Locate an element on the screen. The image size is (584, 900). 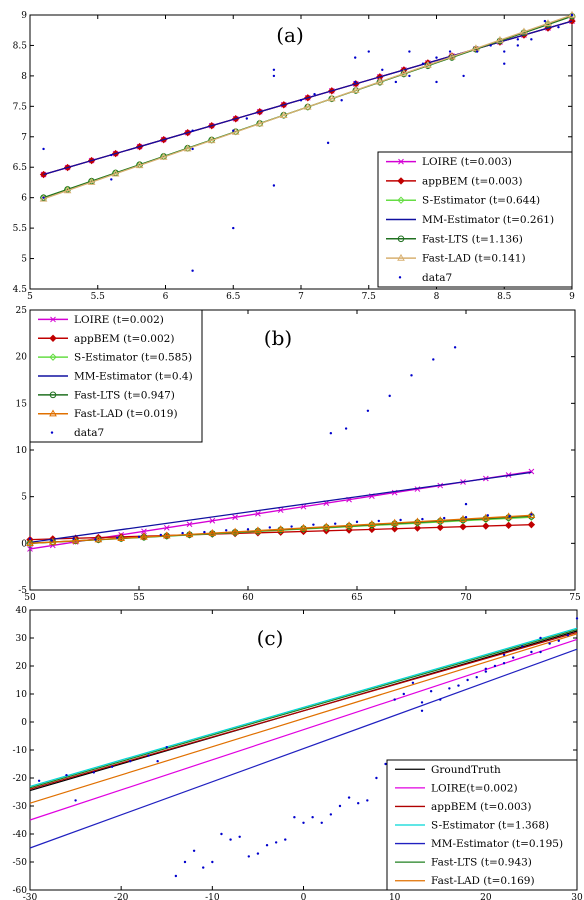
x-tick-label: -20 is located at coordinates (121, 896).